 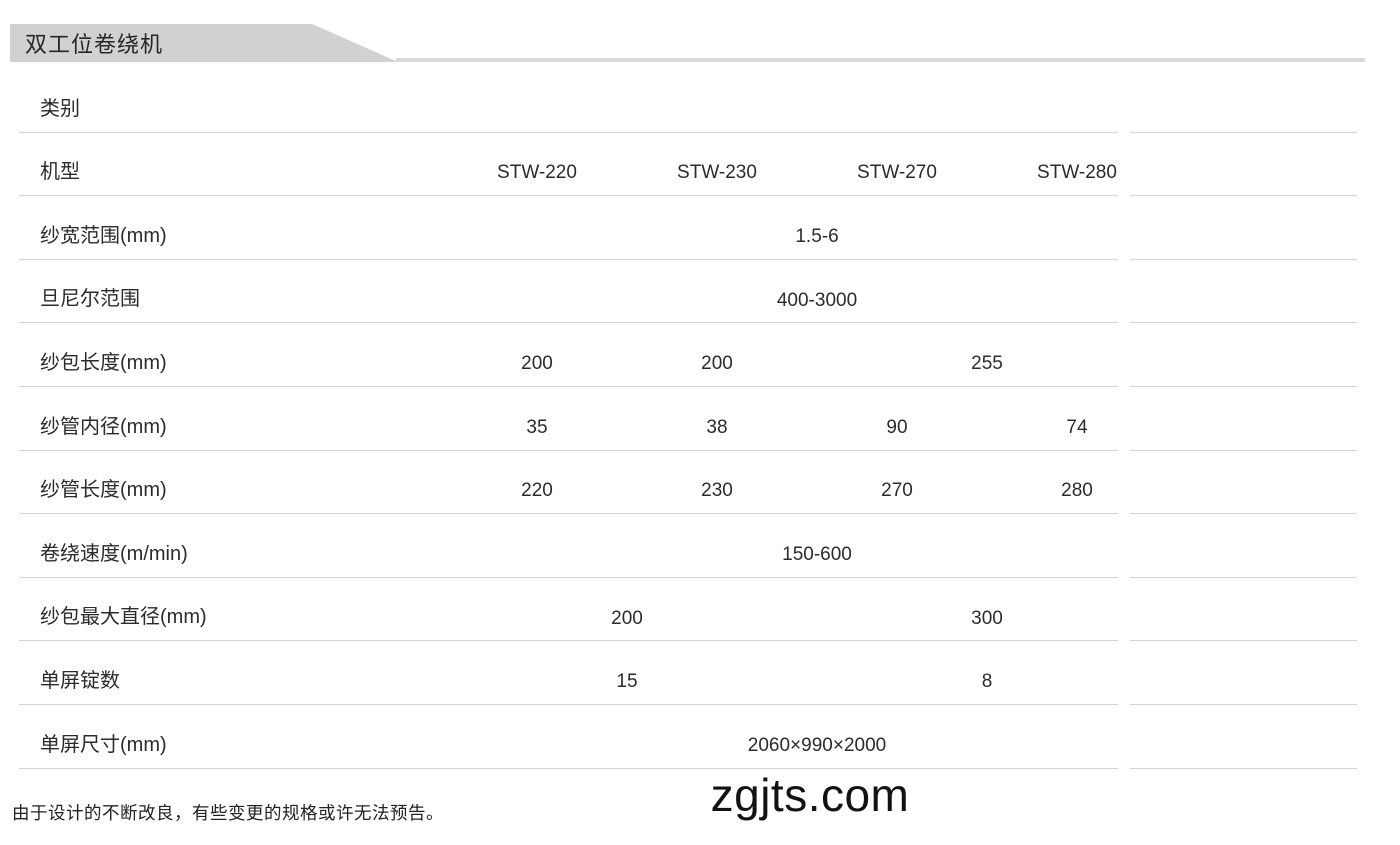 I want to click on cell-model-3: STW-270, so click(x=897, y=173).